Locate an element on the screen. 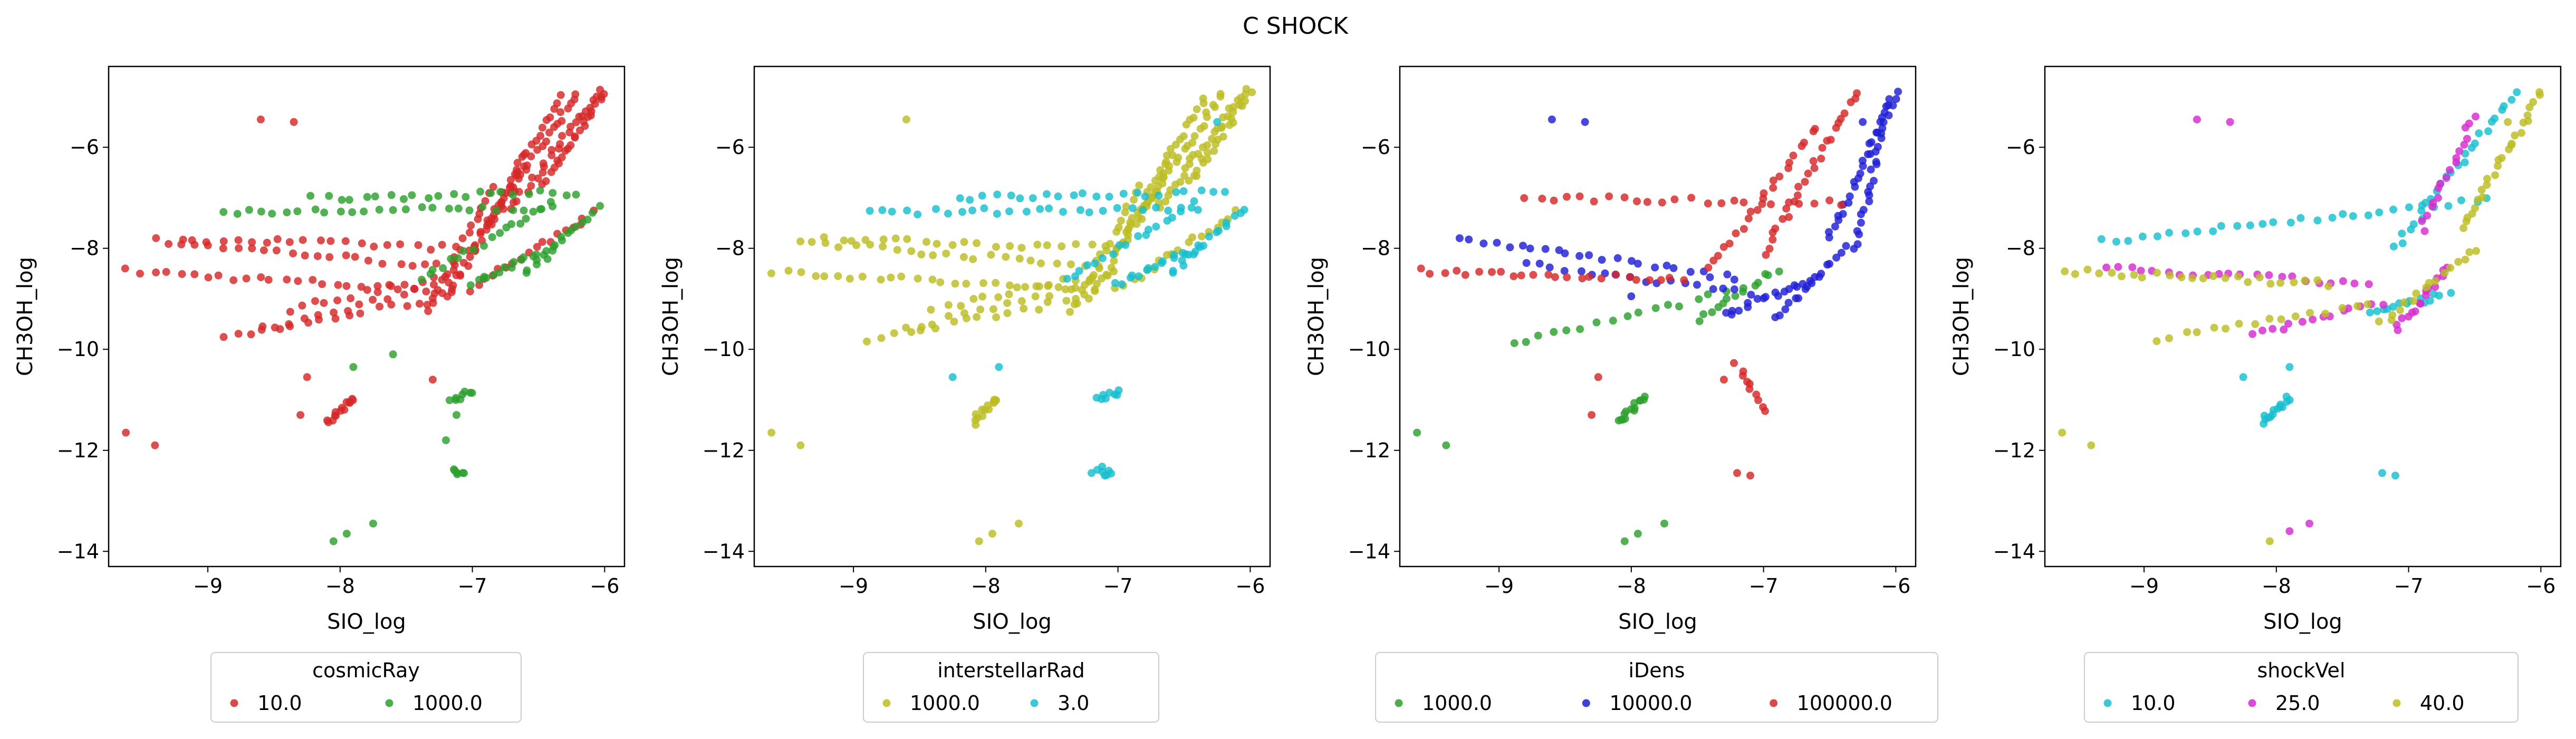 This screenshot has height=739, width=2576. y-tick-label: −14 is located at coordinates (2014, 551).